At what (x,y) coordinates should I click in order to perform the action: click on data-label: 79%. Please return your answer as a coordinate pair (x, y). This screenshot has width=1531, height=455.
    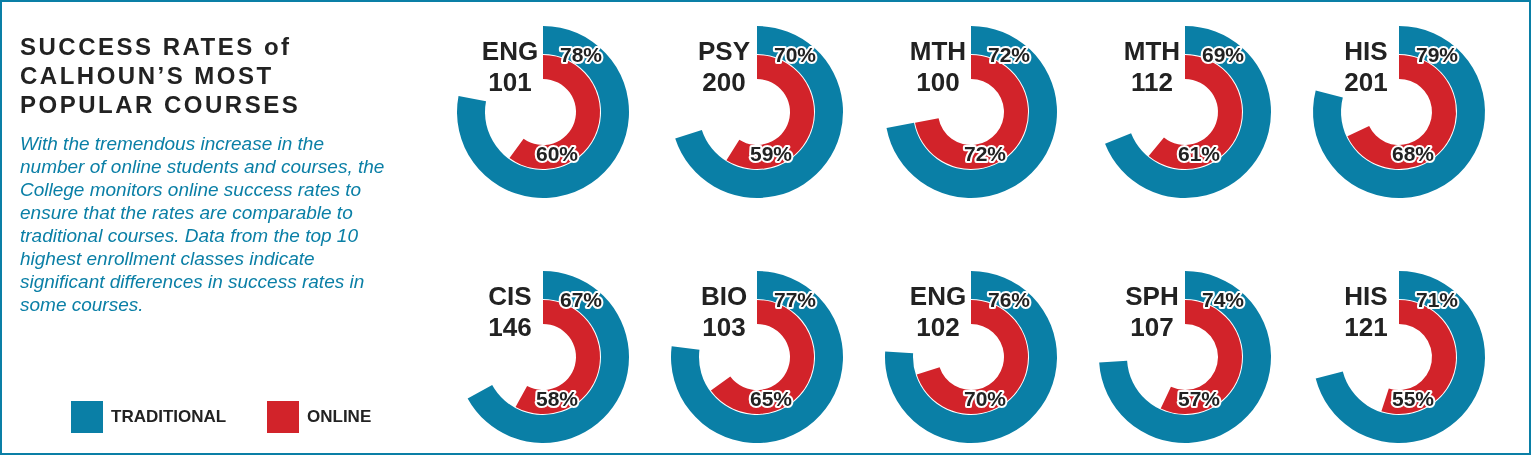
    Looking at the image, I should click on (1437, 54).